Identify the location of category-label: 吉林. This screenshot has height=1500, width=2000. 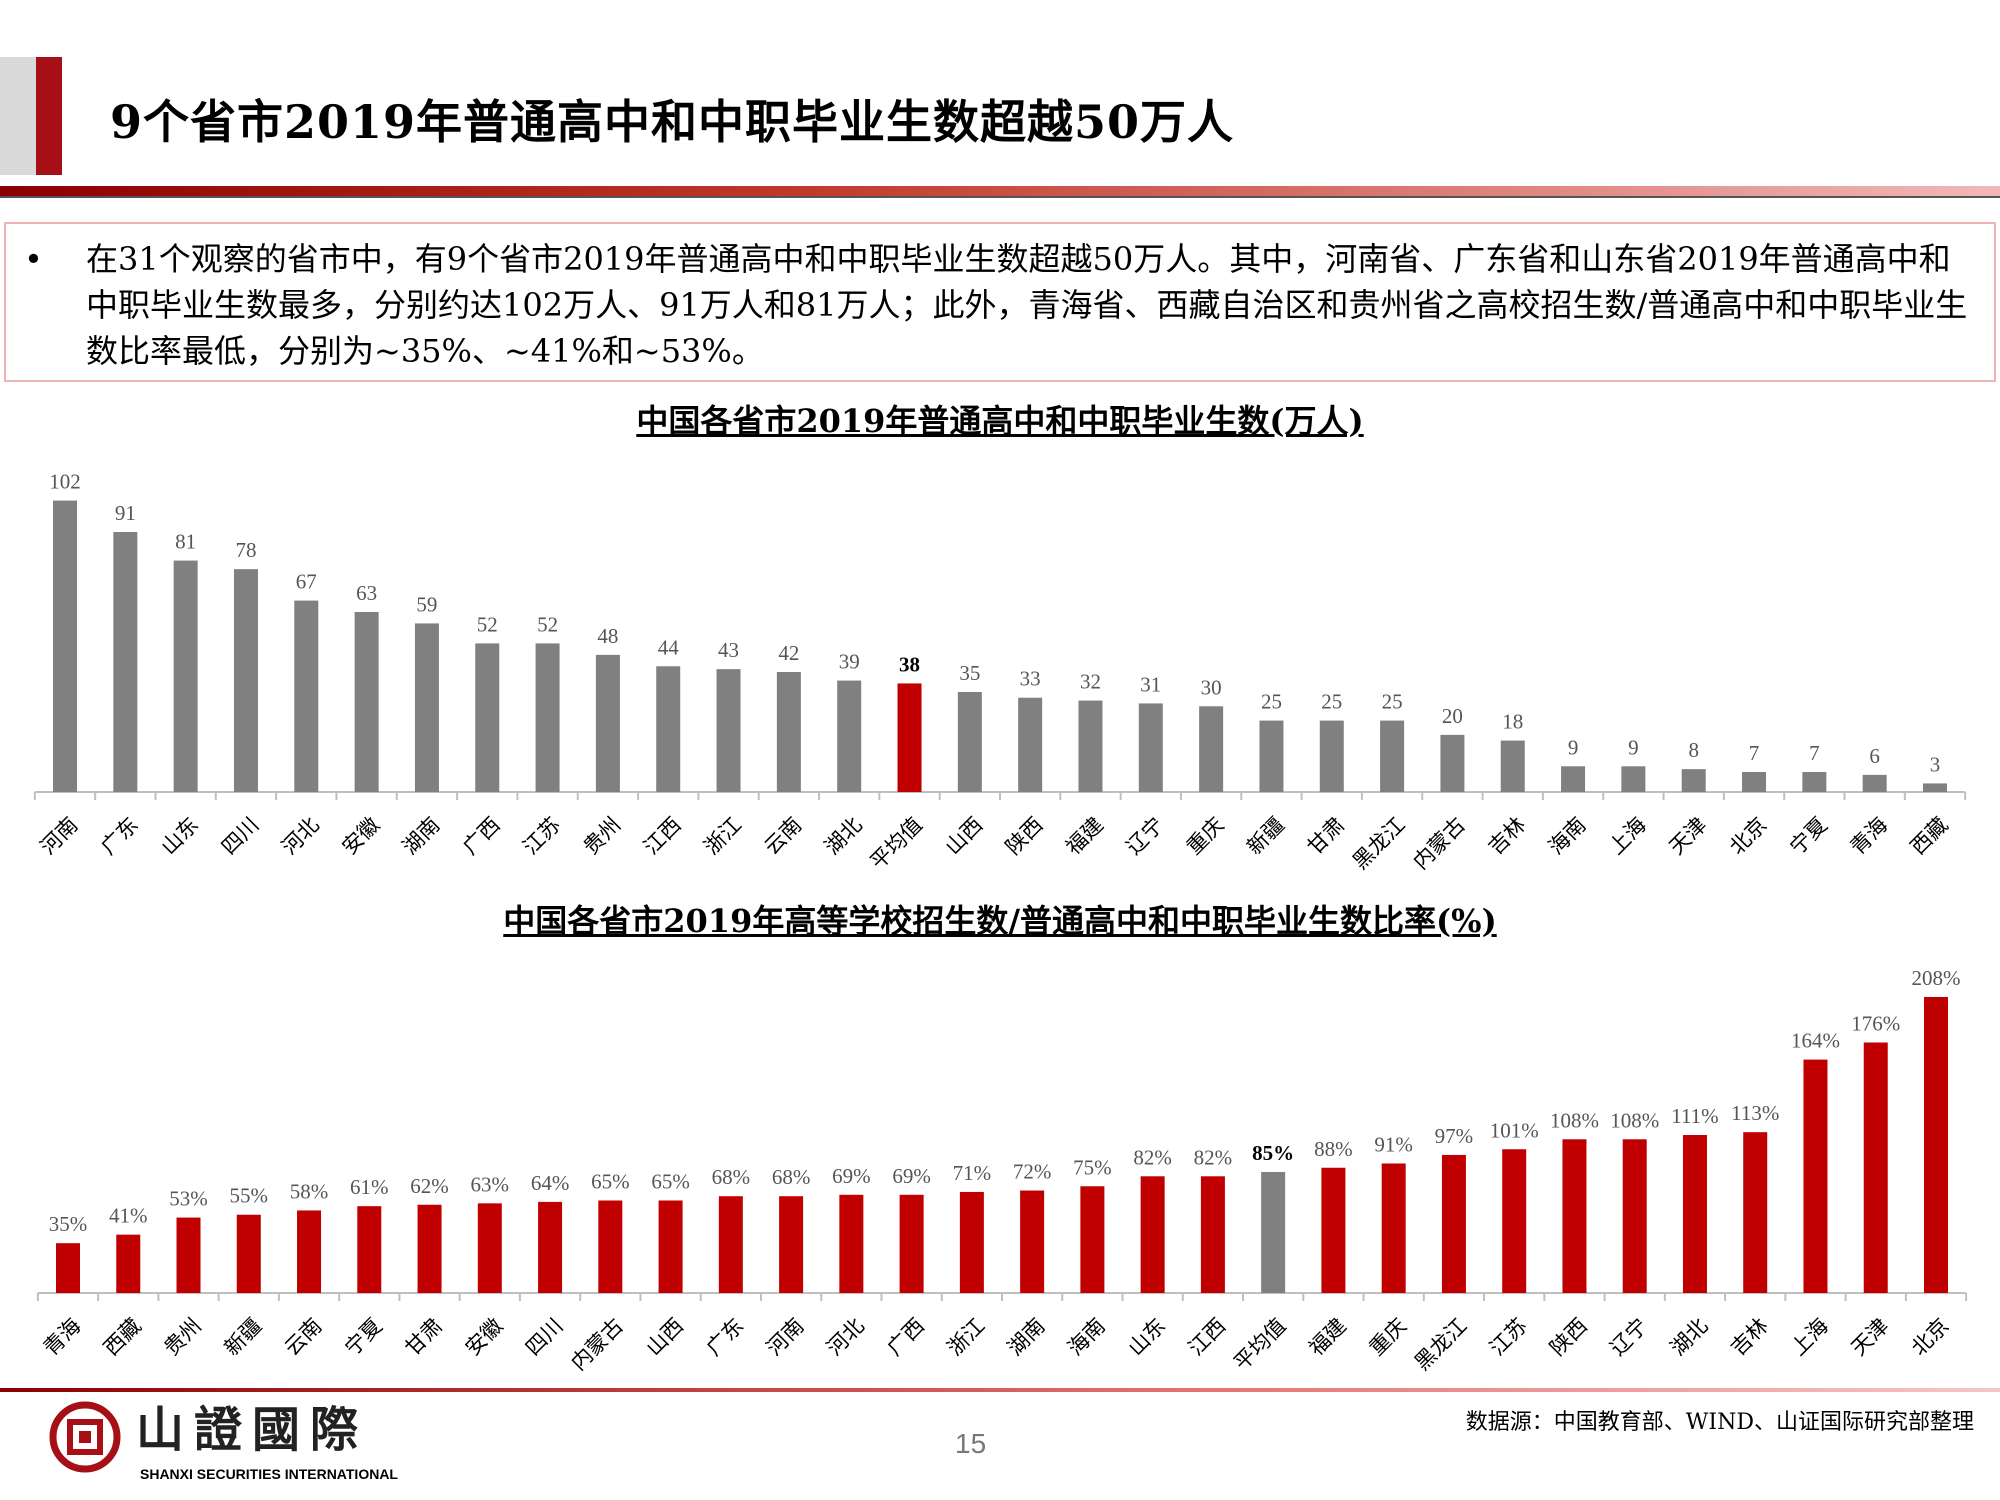
(1749, 1337).